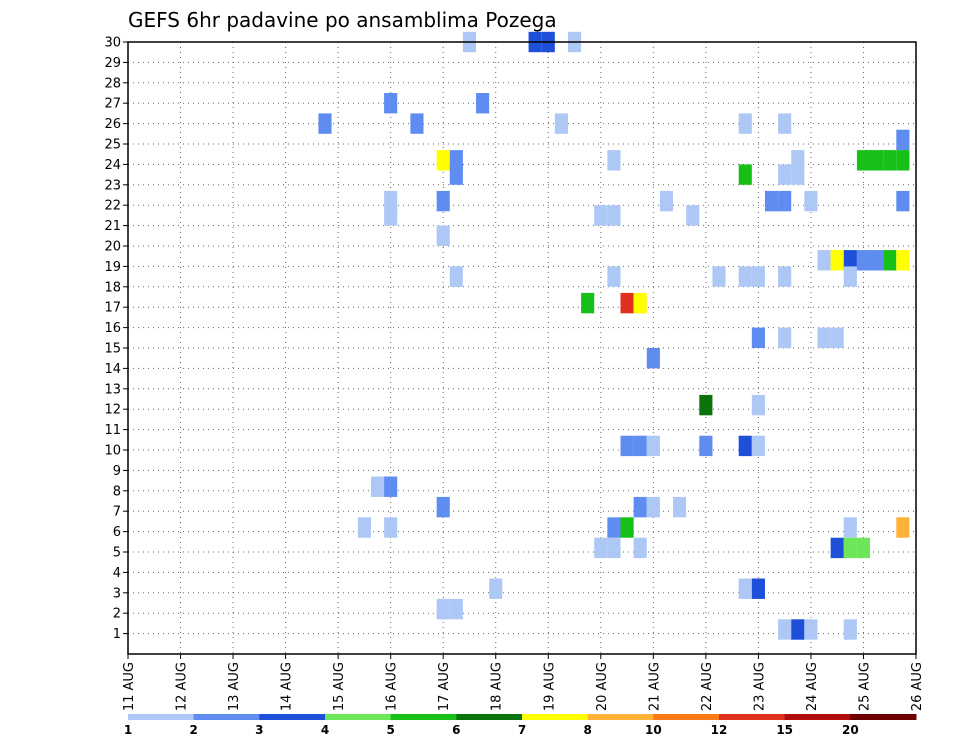  Describe the element at coordinates (129, 686) in the screenshot. I see `x-tick-label: 11 AUG` at that location.